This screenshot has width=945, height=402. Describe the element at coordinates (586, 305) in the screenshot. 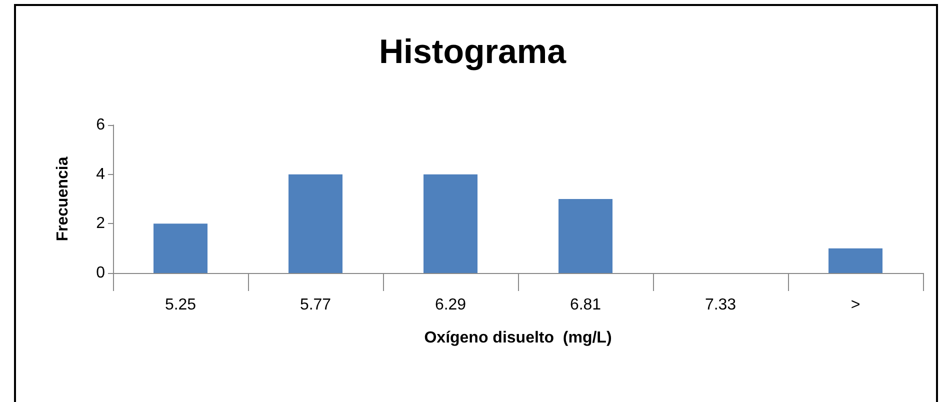

I see `x-tick-label: 6.81` at that location.